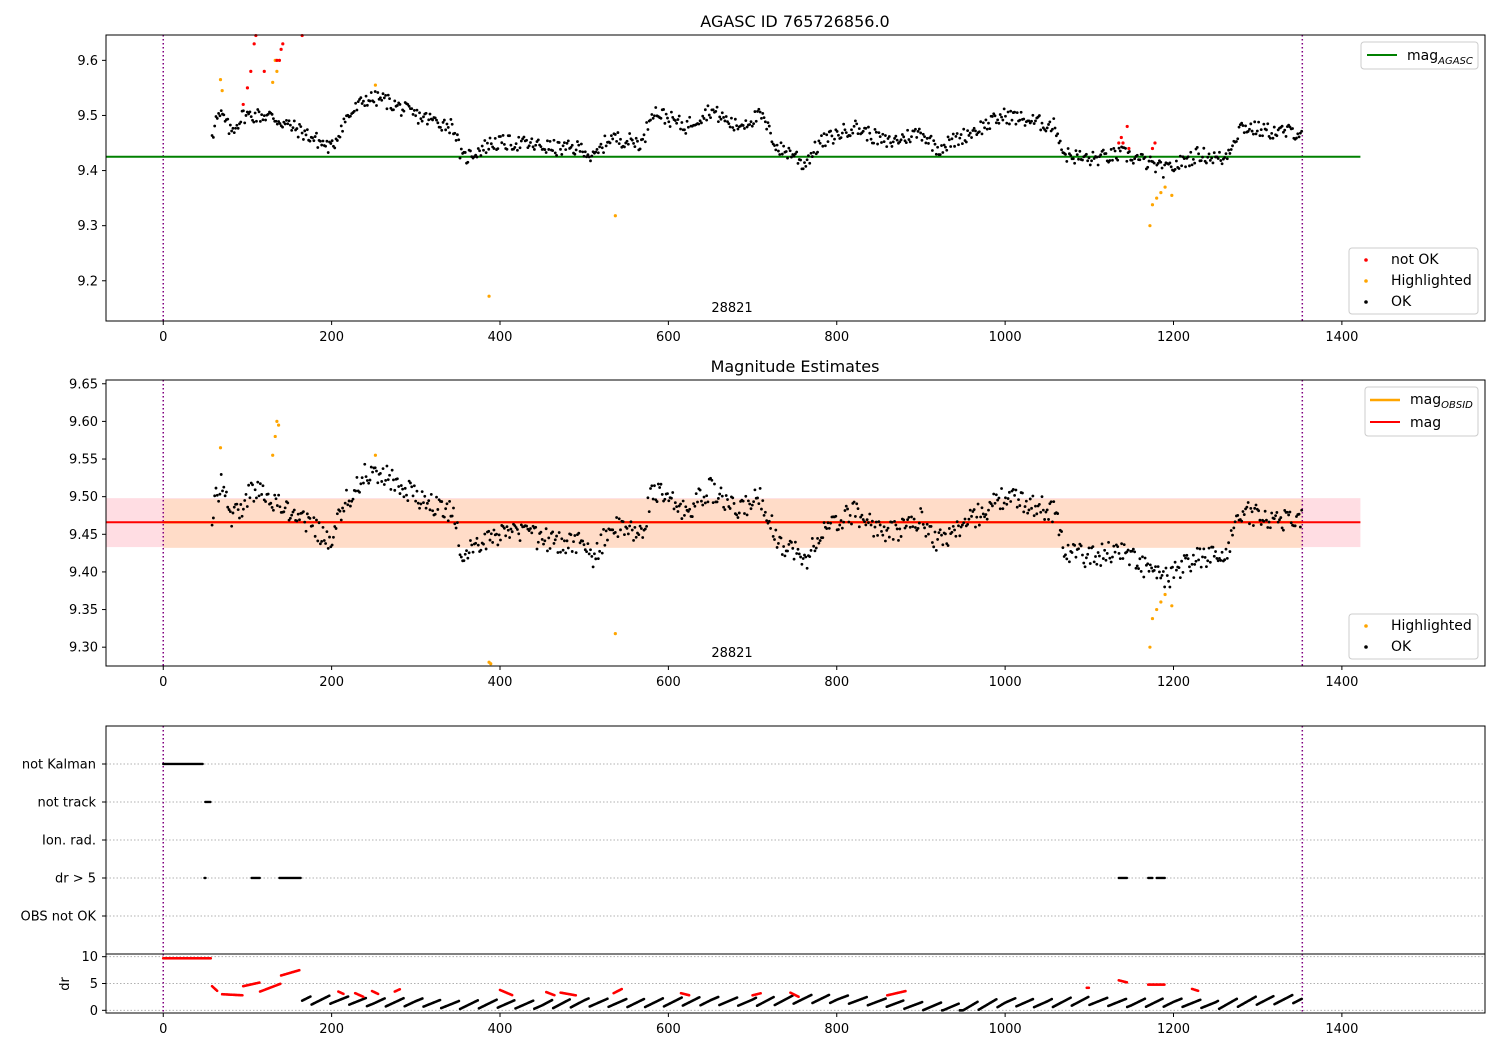  I want to click on dr-ok-point, so click(737, 997).